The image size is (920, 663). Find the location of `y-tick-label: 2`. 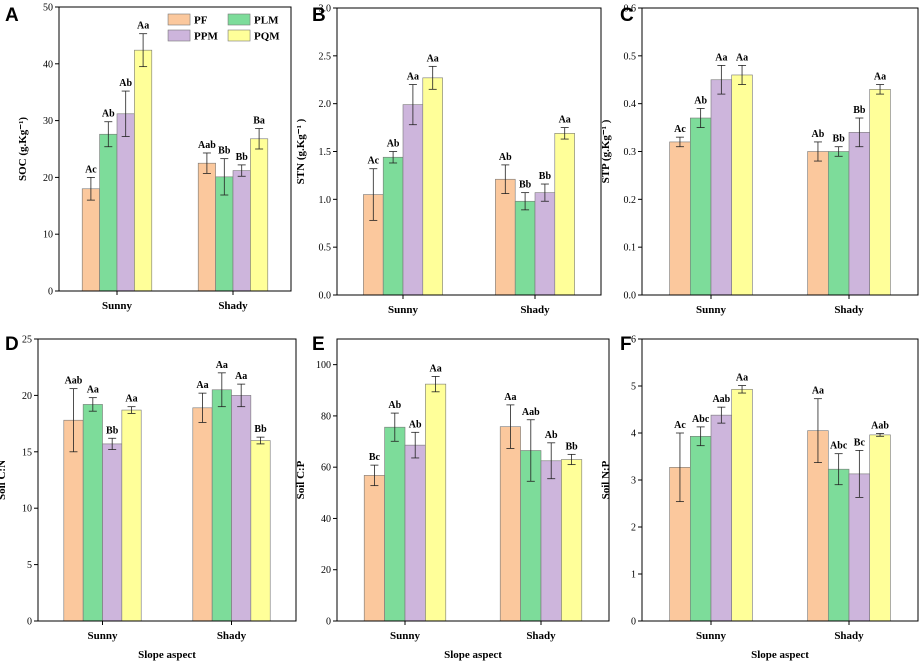

y-tick-label: 2 is located at coordinates (633, 528).